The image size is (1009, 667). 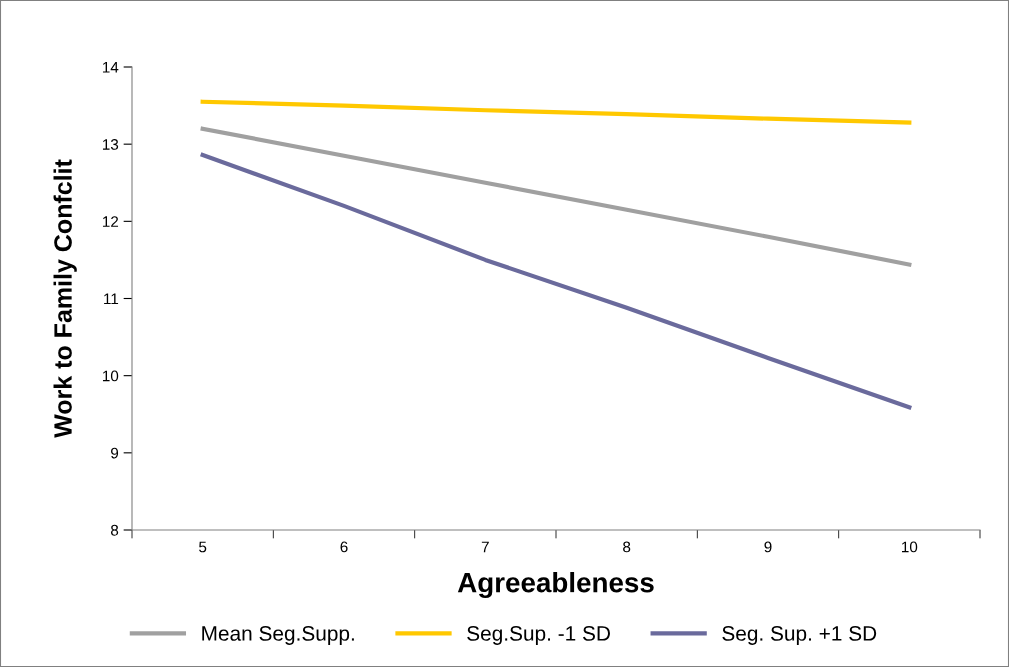 What do you see at coordinates (344, 547) in the screenshot?
I see `x-tick-label: 6` at bounding box center [344, 547].